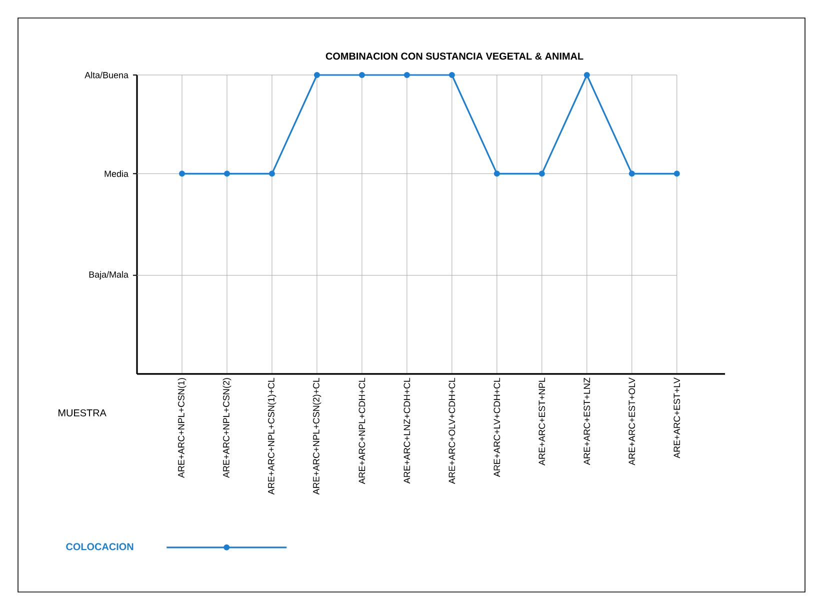 Image resolution: width=823 pixels, height=602 pixels. What do you see at coordinates (227, 428) in the screenshot?
I see `x-tick-label: ARE+ARC+NPL+CSN(2)` at bounding box center [227, 428].